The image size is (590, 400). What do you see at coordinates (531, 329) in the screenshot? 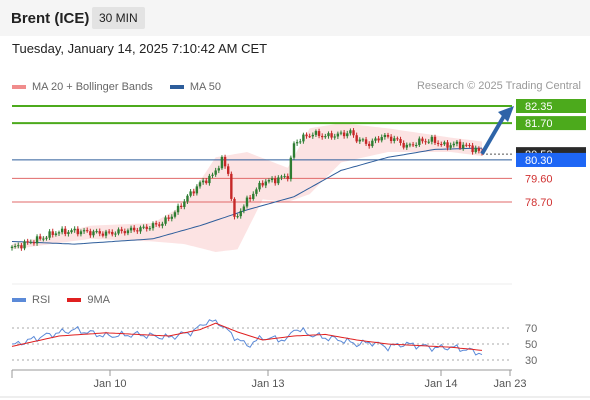
I see `rsi-tick-label-70: 70` at bounding box center [531, 329].